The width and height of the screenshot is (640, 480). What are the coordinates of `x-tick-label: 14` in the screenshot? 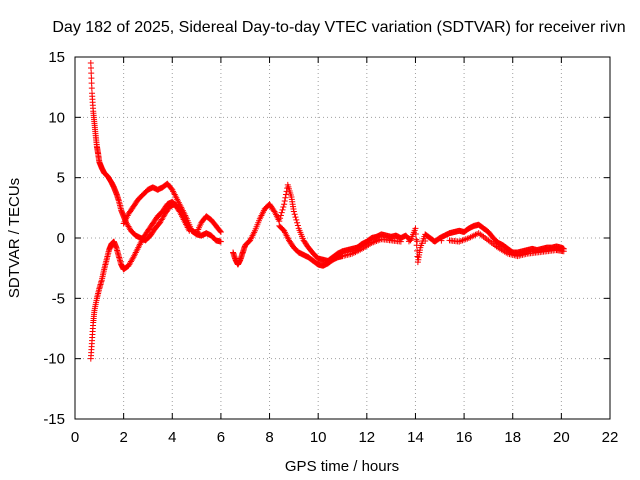 It's located at (415, 437).